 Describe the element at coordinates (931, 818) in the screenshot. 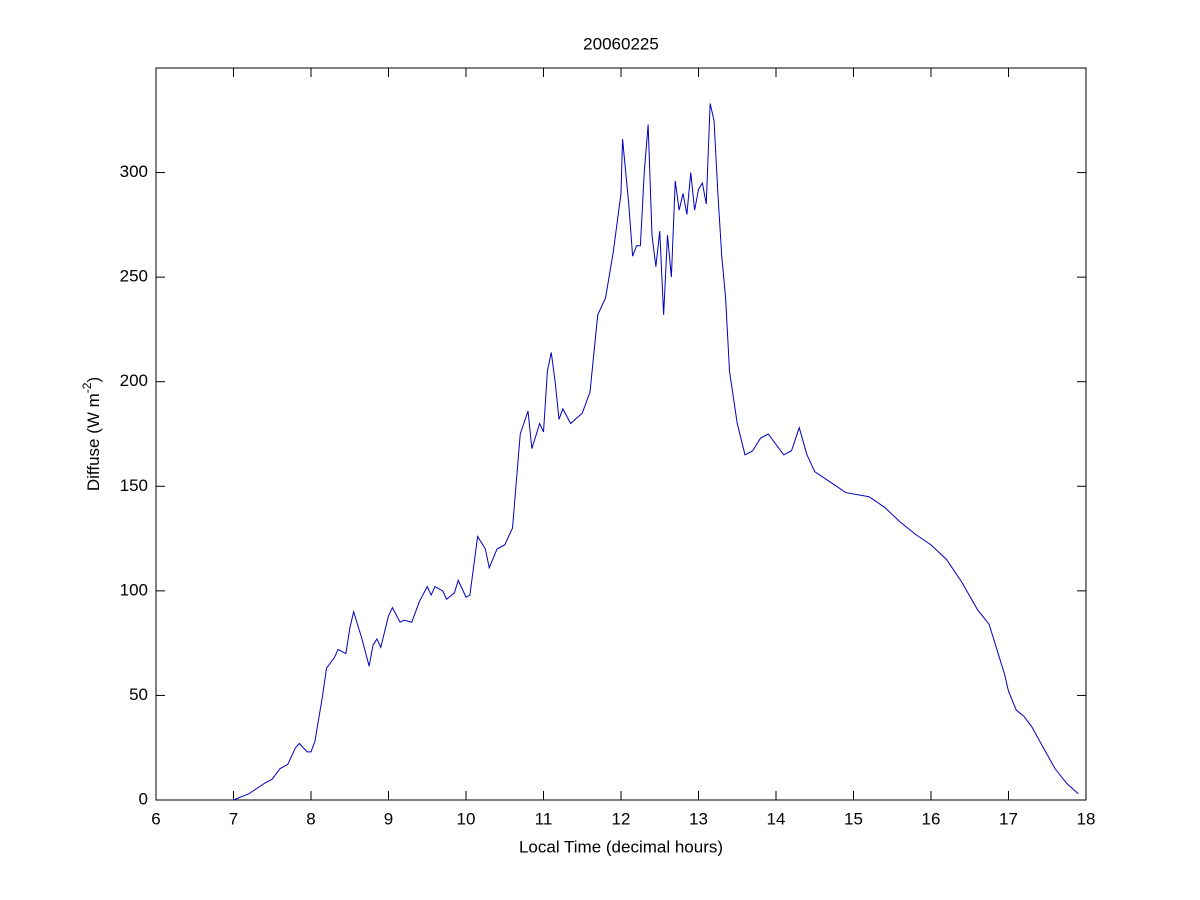

I see `x-tick-label: 16` at that location.